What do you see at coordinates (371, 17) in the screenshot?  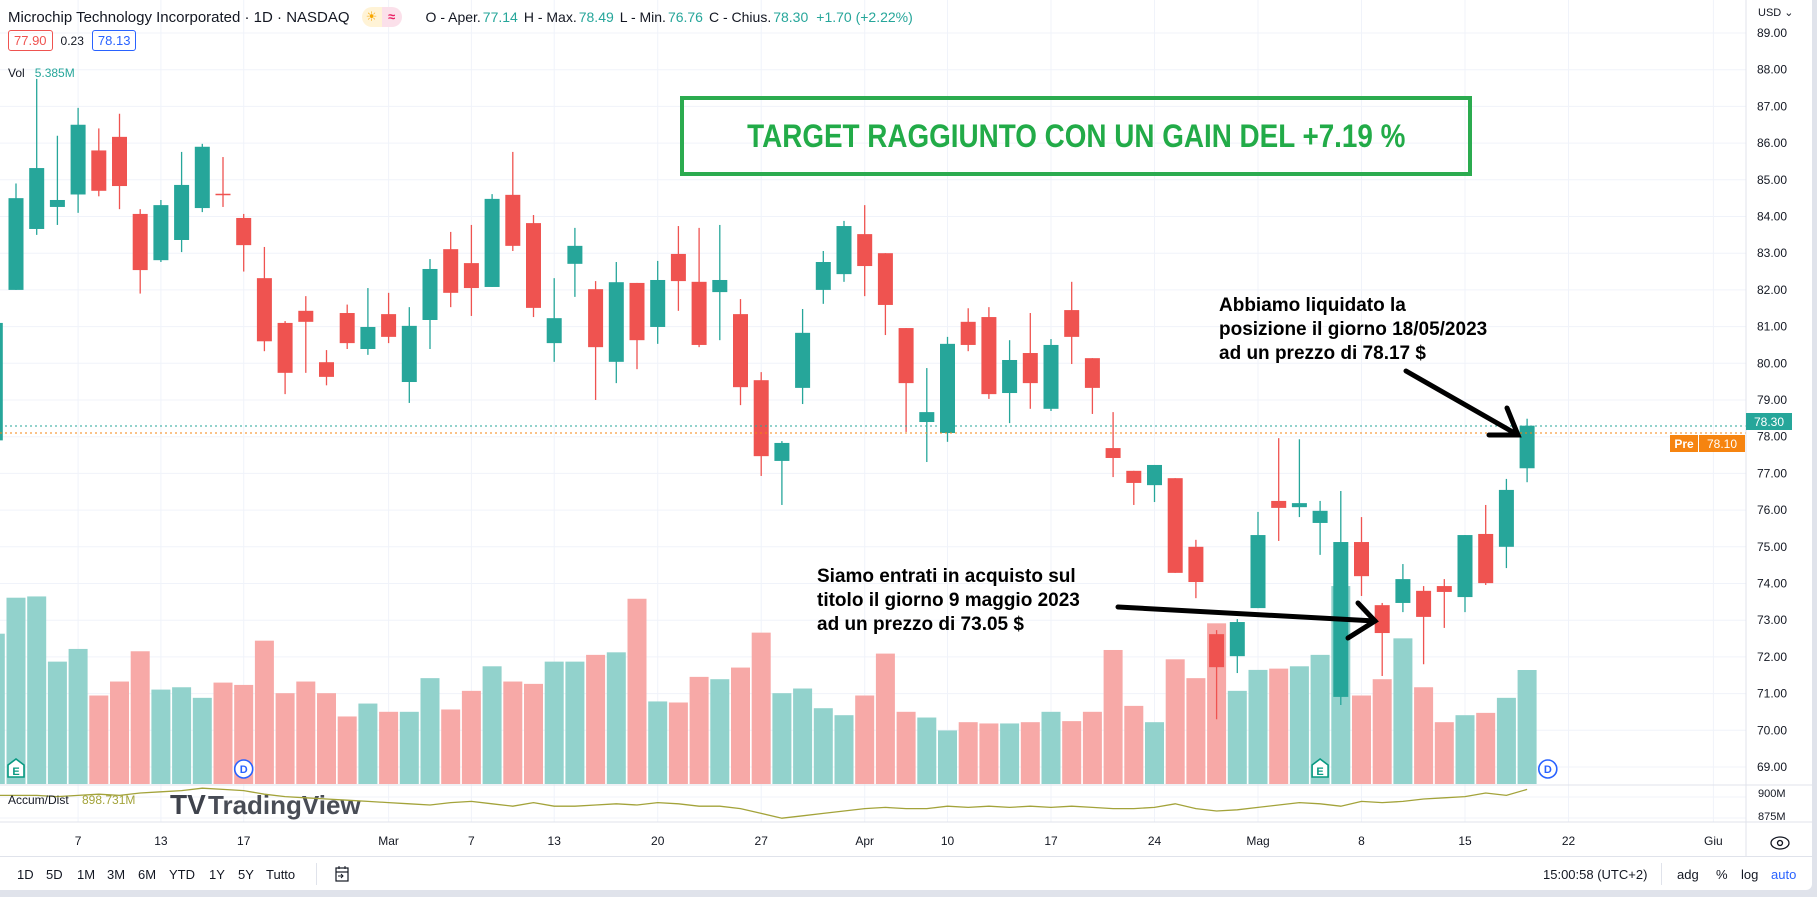 I see `sun-icon: ☀` at bounding box center [371, 17].